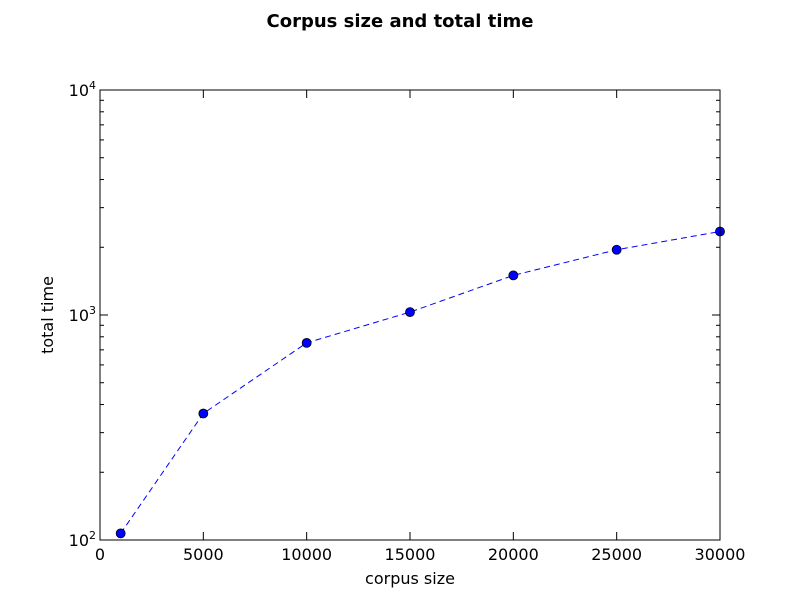  I want to click on x-tick-label: 5000, so click(203, 554).